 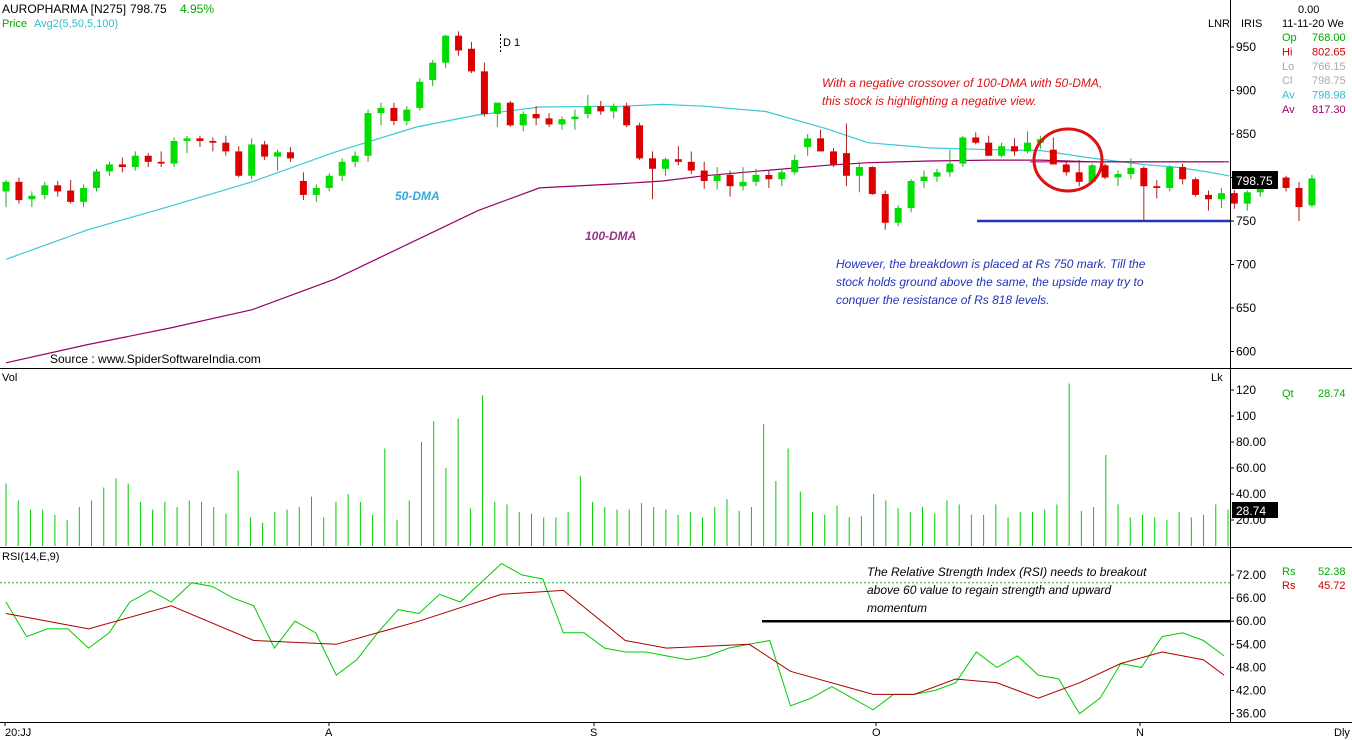 What do you see at coordinates (1314, 579) in the screenshot?
I see `rsi-info: Rs 52.38 Rs 45.72` at bounding box center [1314, 579].